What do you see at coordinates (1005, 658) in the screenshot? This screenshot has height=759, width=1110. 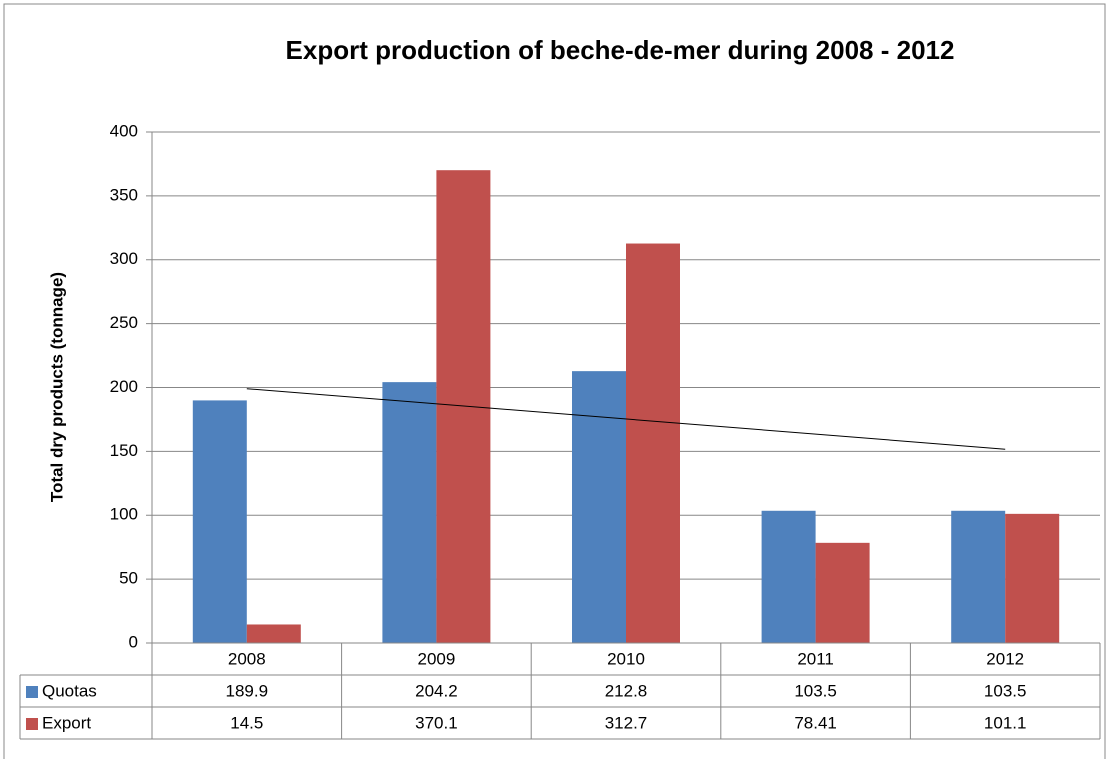 I see `x-tick-label: 2012` at bounding box center [1005, 658].